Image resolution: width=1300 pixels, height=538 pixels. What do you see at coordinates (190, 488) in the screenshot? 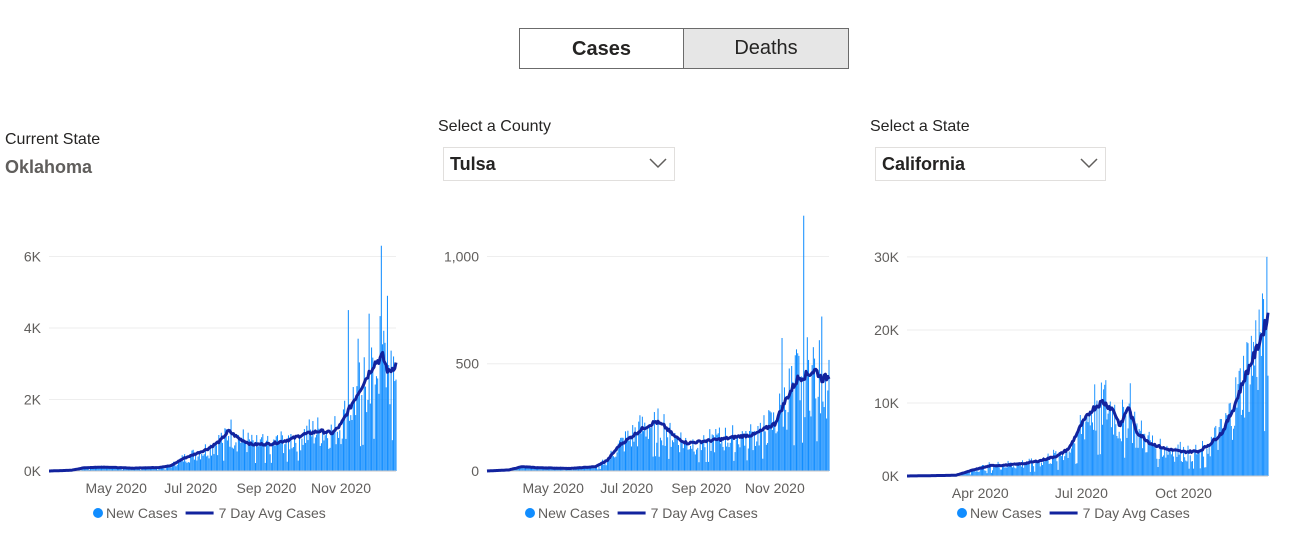
I see `x-tick-label: Jul 2020` at bounding box center [190, 488].